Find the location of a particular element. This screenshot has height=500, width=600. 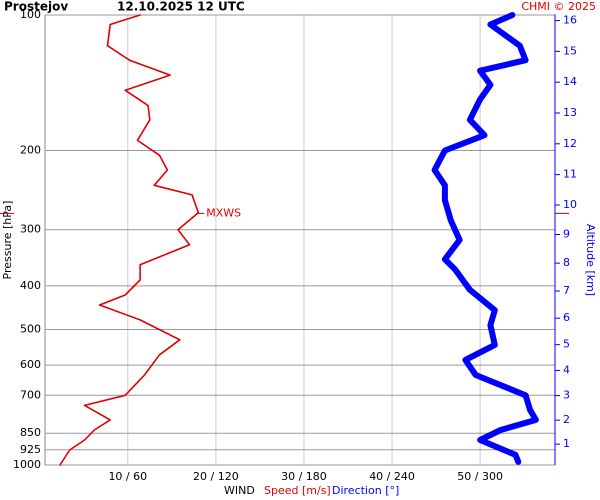

x-tick-label: 10 / 60 is located at coordinates (127, 476).